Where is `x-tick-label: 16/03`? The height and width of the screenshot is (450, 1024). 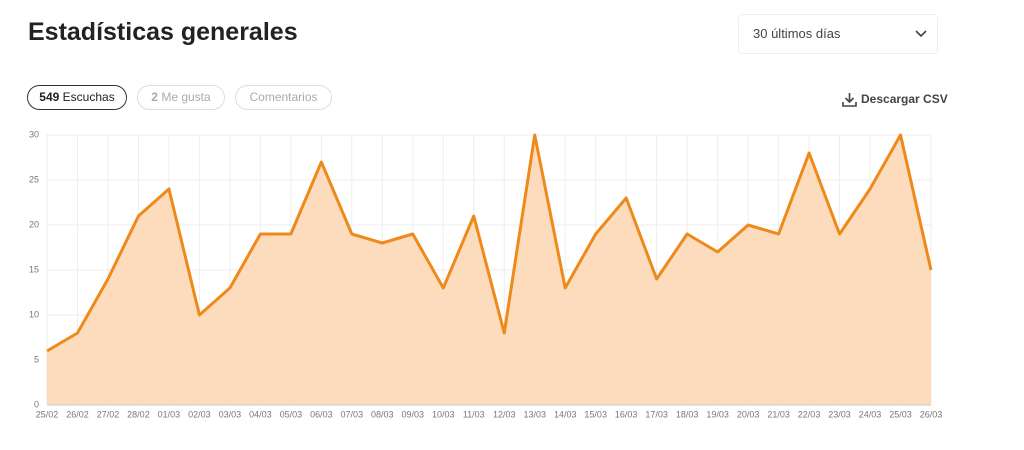 x-tick-label: 16/03 is located at coordinates (626, 414).